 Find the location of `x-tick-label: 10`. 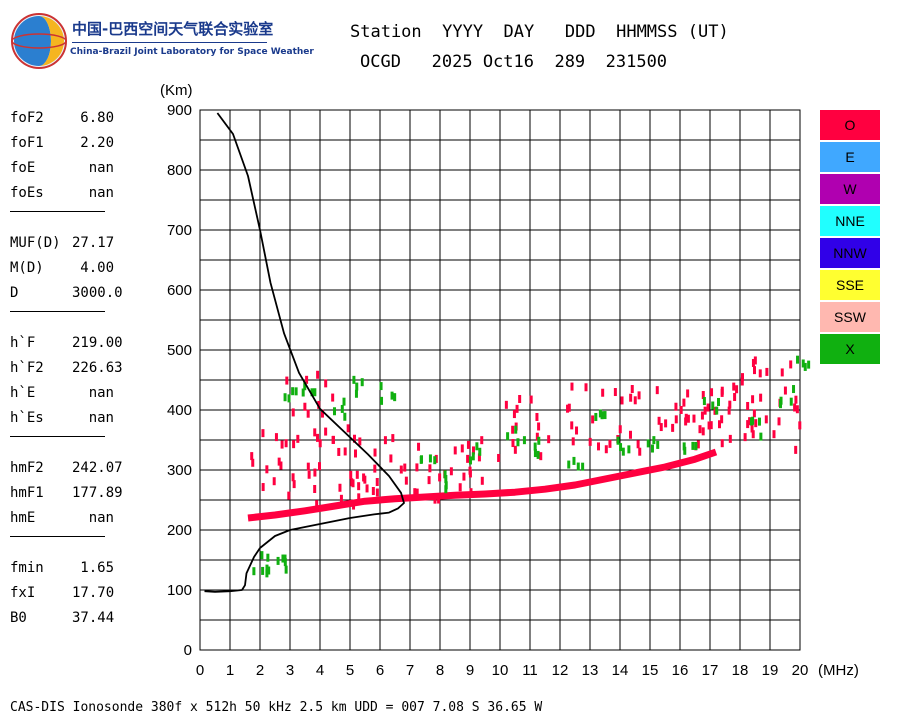

x-tick-label: 10 is located at coordinates (500, 670).